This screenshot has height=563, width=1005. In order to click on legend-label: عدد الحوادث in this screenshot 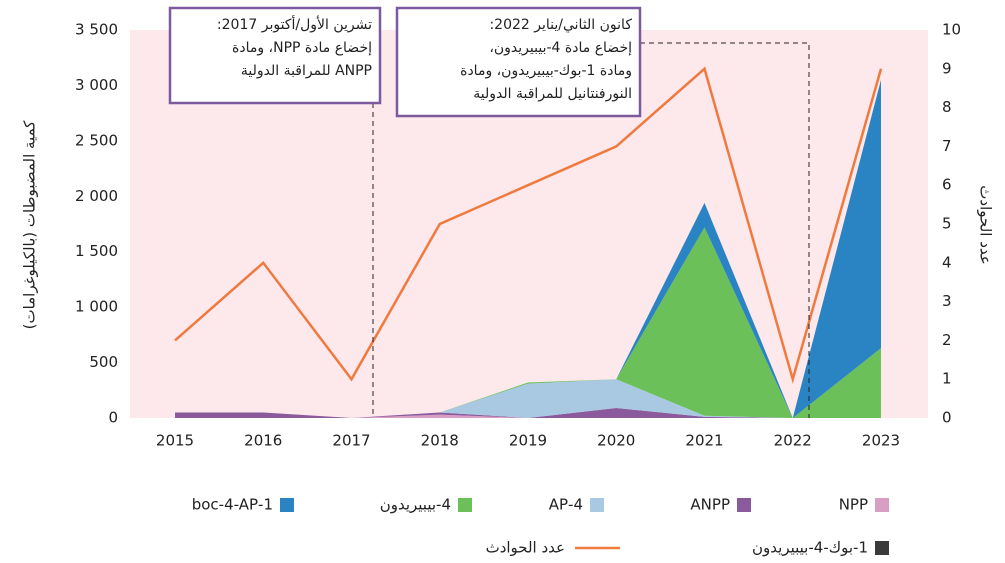, I will do `click(525, 548)`.